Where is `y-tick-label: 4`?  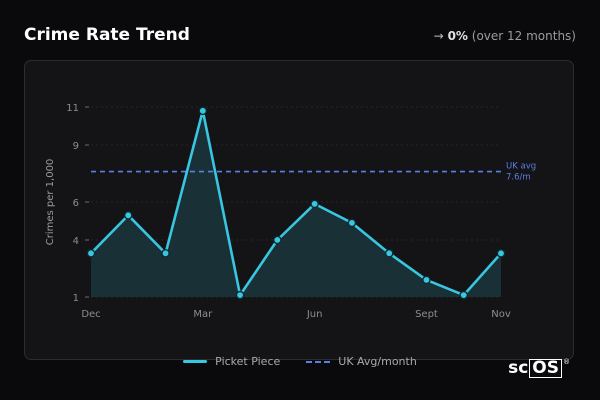 y-tick-label: 4 is located at coordinates (76, 241).